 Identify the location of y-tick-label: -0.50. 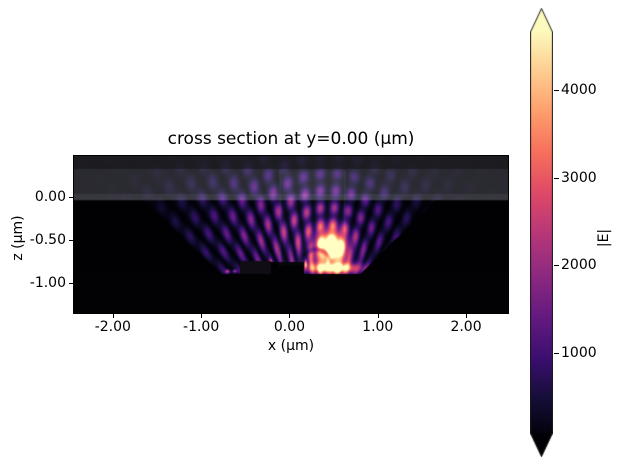
(47, 239).